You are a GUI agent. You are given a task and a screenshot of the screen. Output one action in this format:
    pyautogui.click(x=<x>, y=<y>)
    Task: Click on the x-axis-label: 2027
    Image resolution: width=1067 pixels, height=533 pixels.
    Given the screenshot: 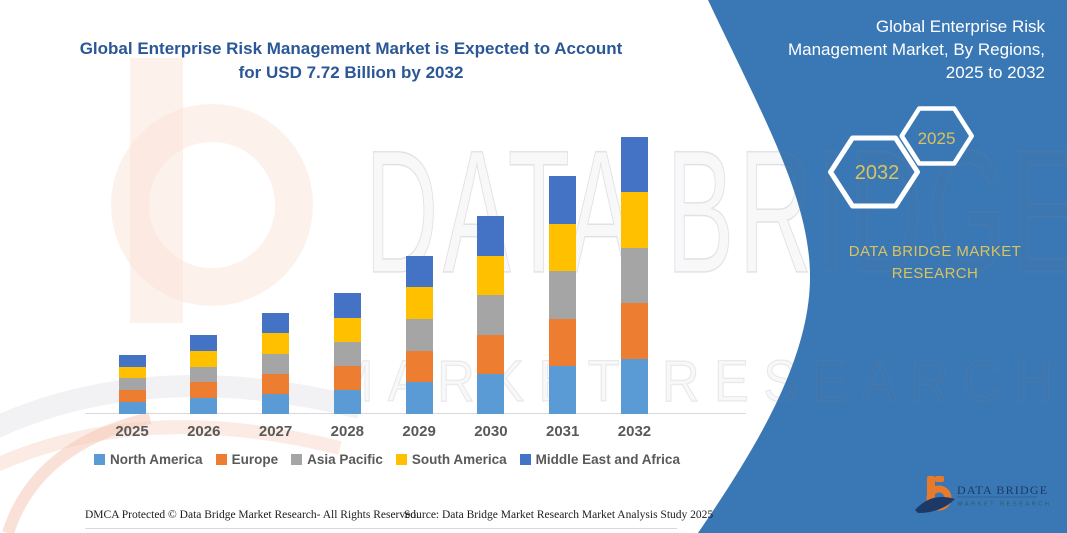 What is the action you would take?
    pyautogui.click(x=275, y=431)
    